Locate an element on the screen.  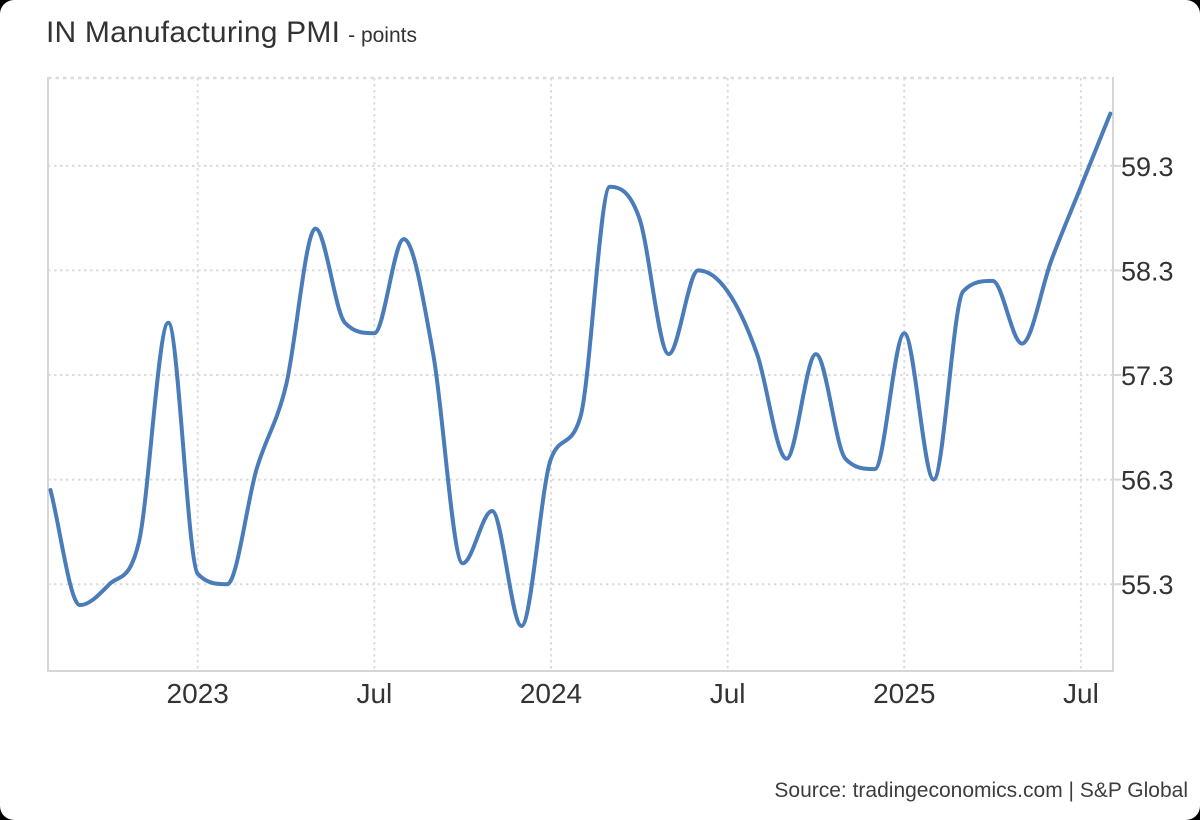
chart-header: IN Manufacturing PMI - points is located at coordinates (231, 33).